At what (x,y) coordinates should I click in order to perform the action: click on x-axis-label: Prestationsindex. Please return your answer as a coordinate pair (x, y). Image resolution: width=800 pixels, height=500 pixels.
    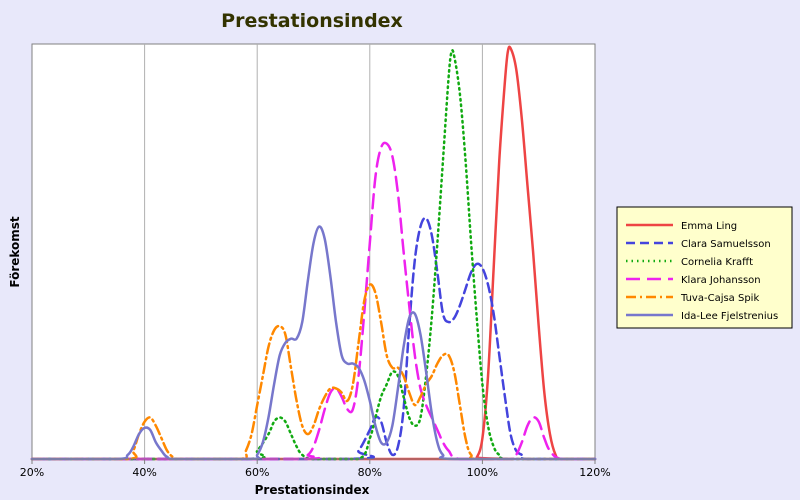
    Looking at the image, I should click on (312, 490).